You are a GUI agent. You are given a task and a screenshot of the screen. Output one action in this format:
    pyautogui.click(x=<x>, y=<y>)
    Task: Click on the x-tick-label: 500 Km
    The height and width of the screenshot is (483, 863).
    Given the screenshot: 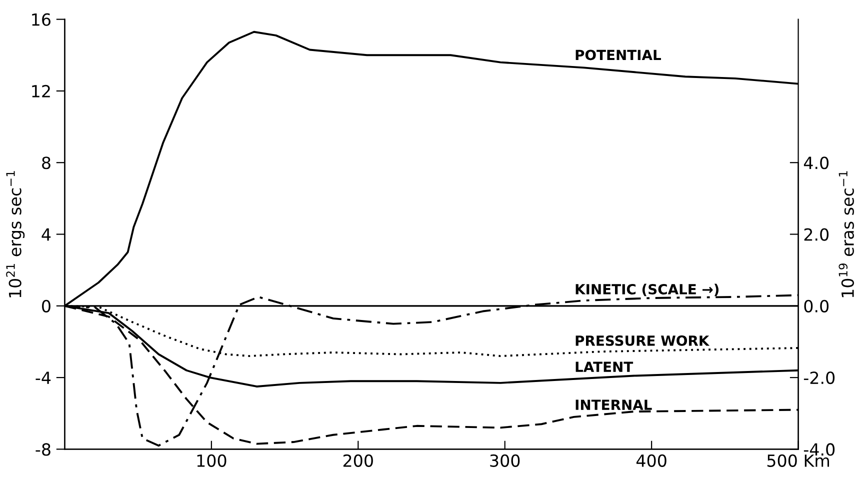 What is the action you would take?
    pyautogui.click(x=798, y=460)
    